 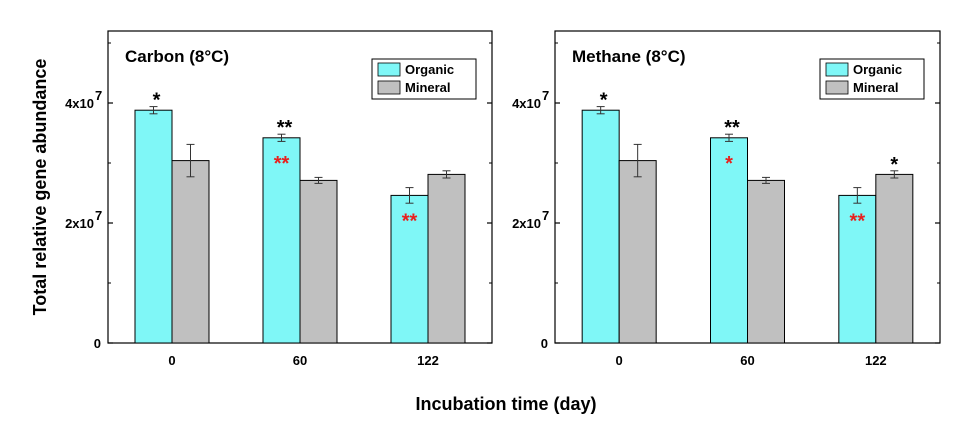 What do you see at coordinates (629, 56) in the screenshot?
I see `panel-title: Methane (8°C)` at bounding box center [629, 56].